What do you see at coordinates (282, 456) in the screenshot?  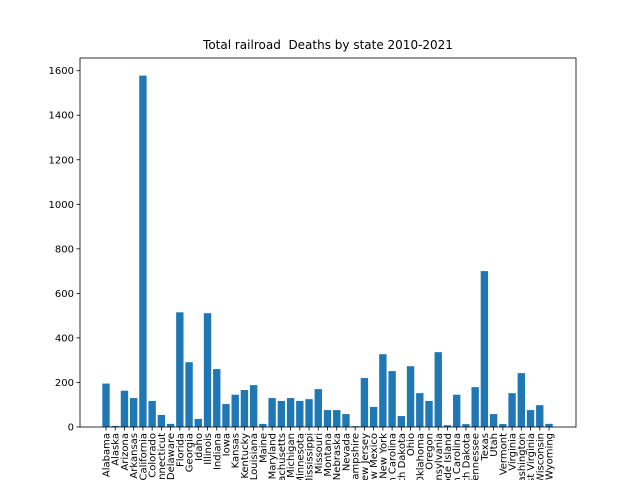 I see `x-tick-label: Massachusetts` at bounding box center [282, 456].